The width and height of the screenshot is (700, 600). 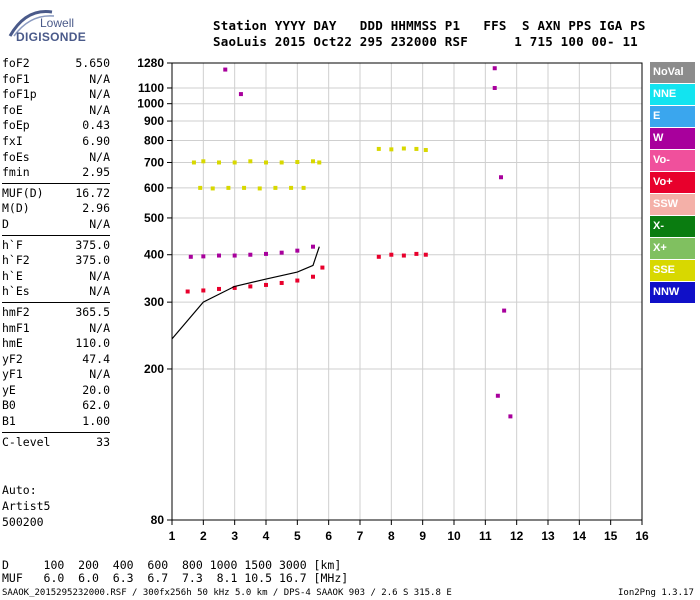 I want to click on param-label: B1, so click(x=9, y=421).